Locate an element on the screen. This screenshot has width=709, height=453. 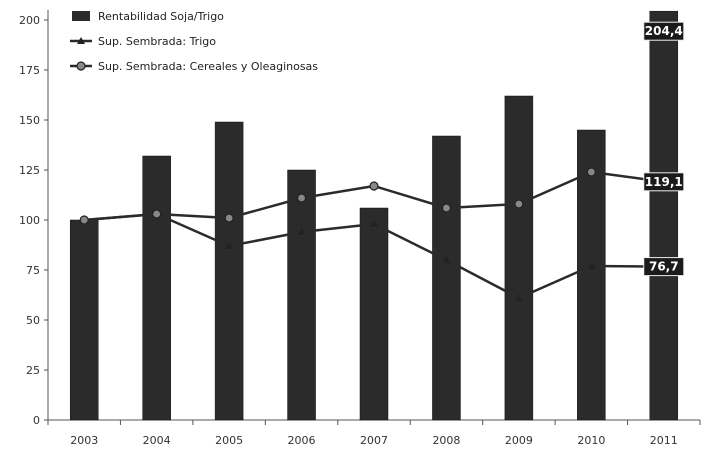
y-tick-label: 100 is located at coordinates (29, 220).